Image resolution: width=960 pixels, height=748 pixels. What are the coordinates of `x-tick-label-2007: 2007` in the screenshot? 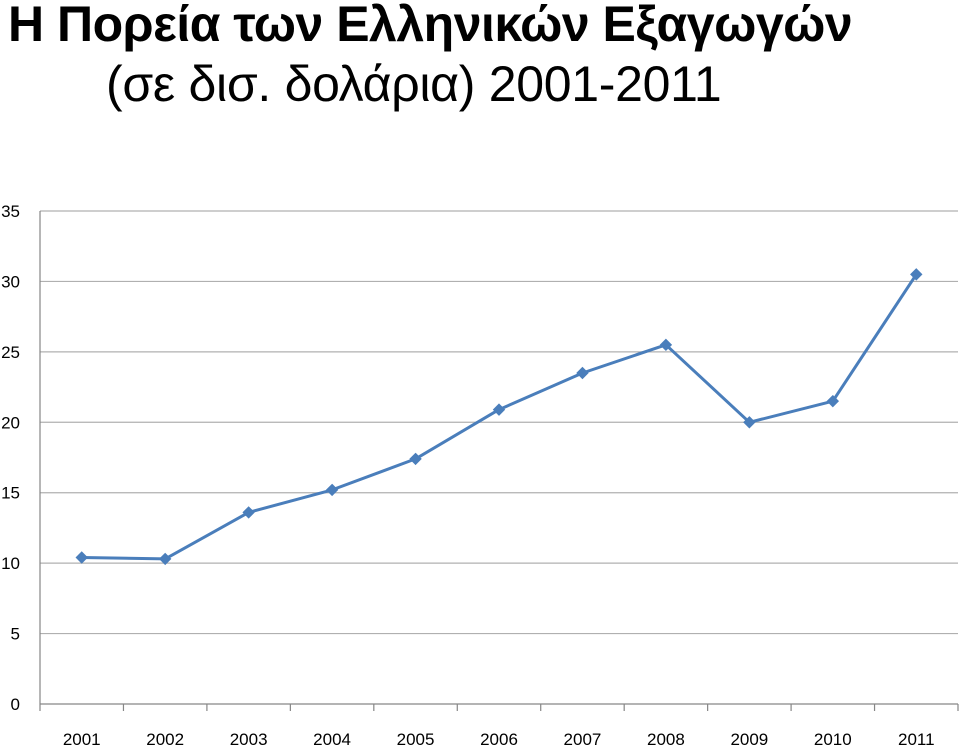 It's located at (583, 739).